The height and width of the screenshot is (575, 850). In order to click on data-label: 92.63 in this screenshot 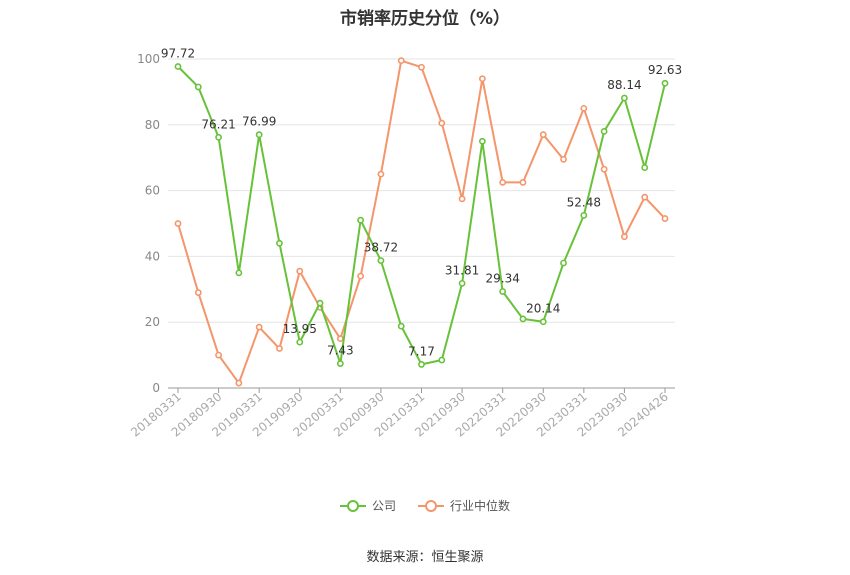, I will do `click(665, 70)`.